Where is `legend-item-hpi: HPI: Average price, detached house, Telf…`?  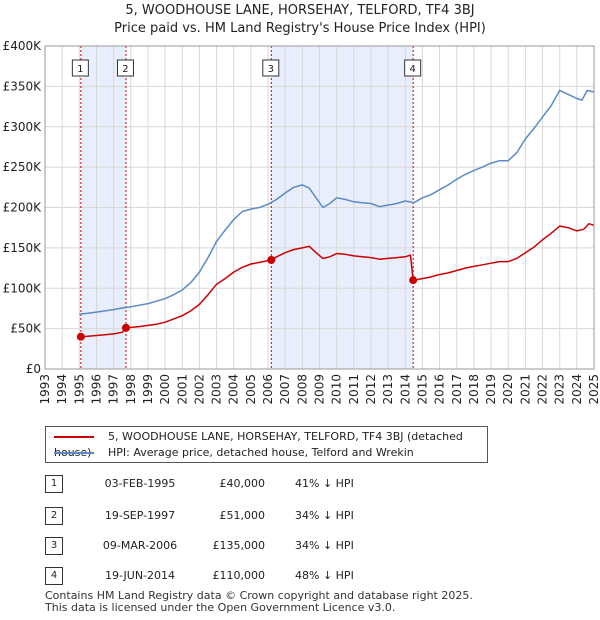
legend-item-hpi: HPI: Average price, detached house, Telf… is located at coordinates (234, 453).